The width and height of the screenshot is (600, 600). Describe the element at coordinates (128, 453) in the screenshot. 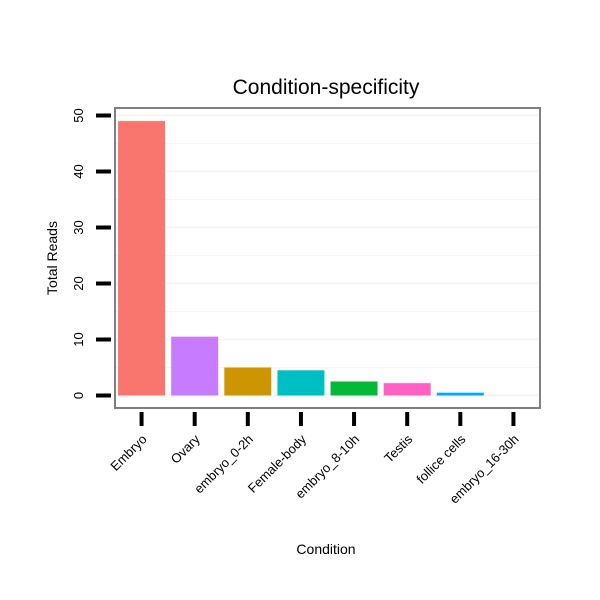

I see `x-tick-label: Embryo` at that location.